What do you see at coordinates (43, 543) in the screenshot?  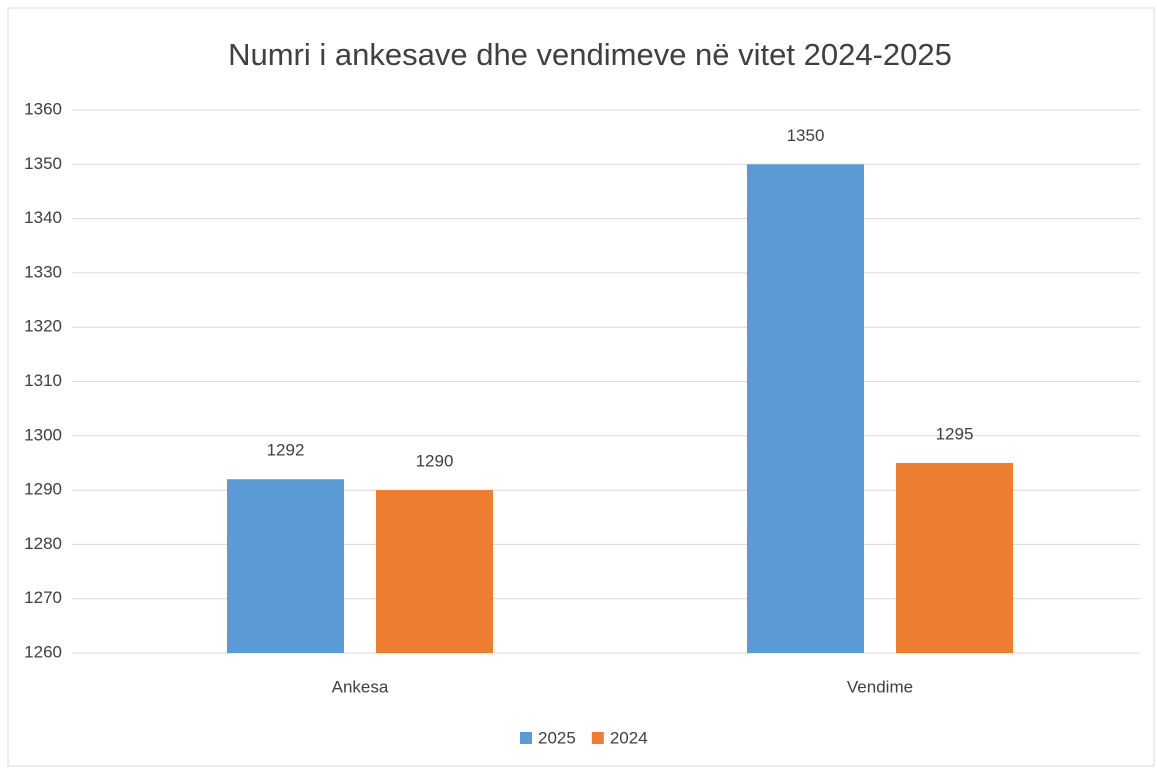 I see `y-tick-label: 1280` at bounding box center [43, 543].